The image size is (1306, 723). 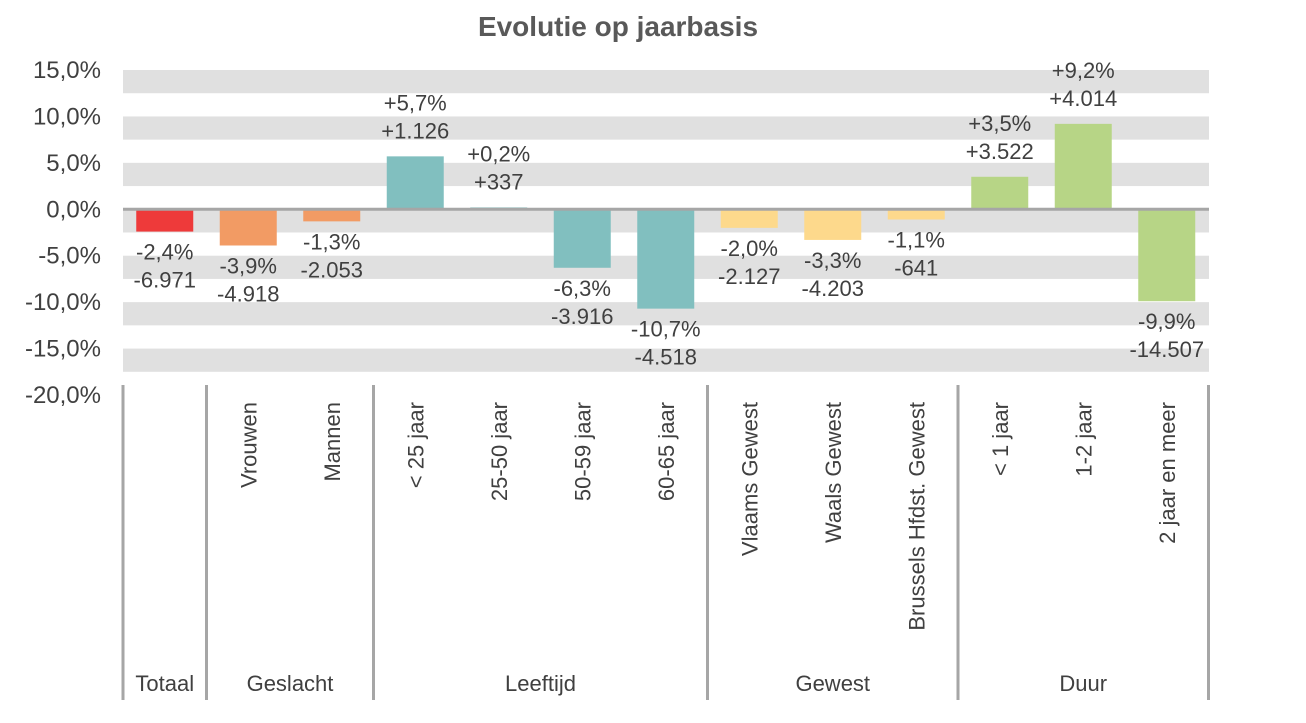 I want to click on y-tick-label: -5,0%, so click(x=69, y=256).